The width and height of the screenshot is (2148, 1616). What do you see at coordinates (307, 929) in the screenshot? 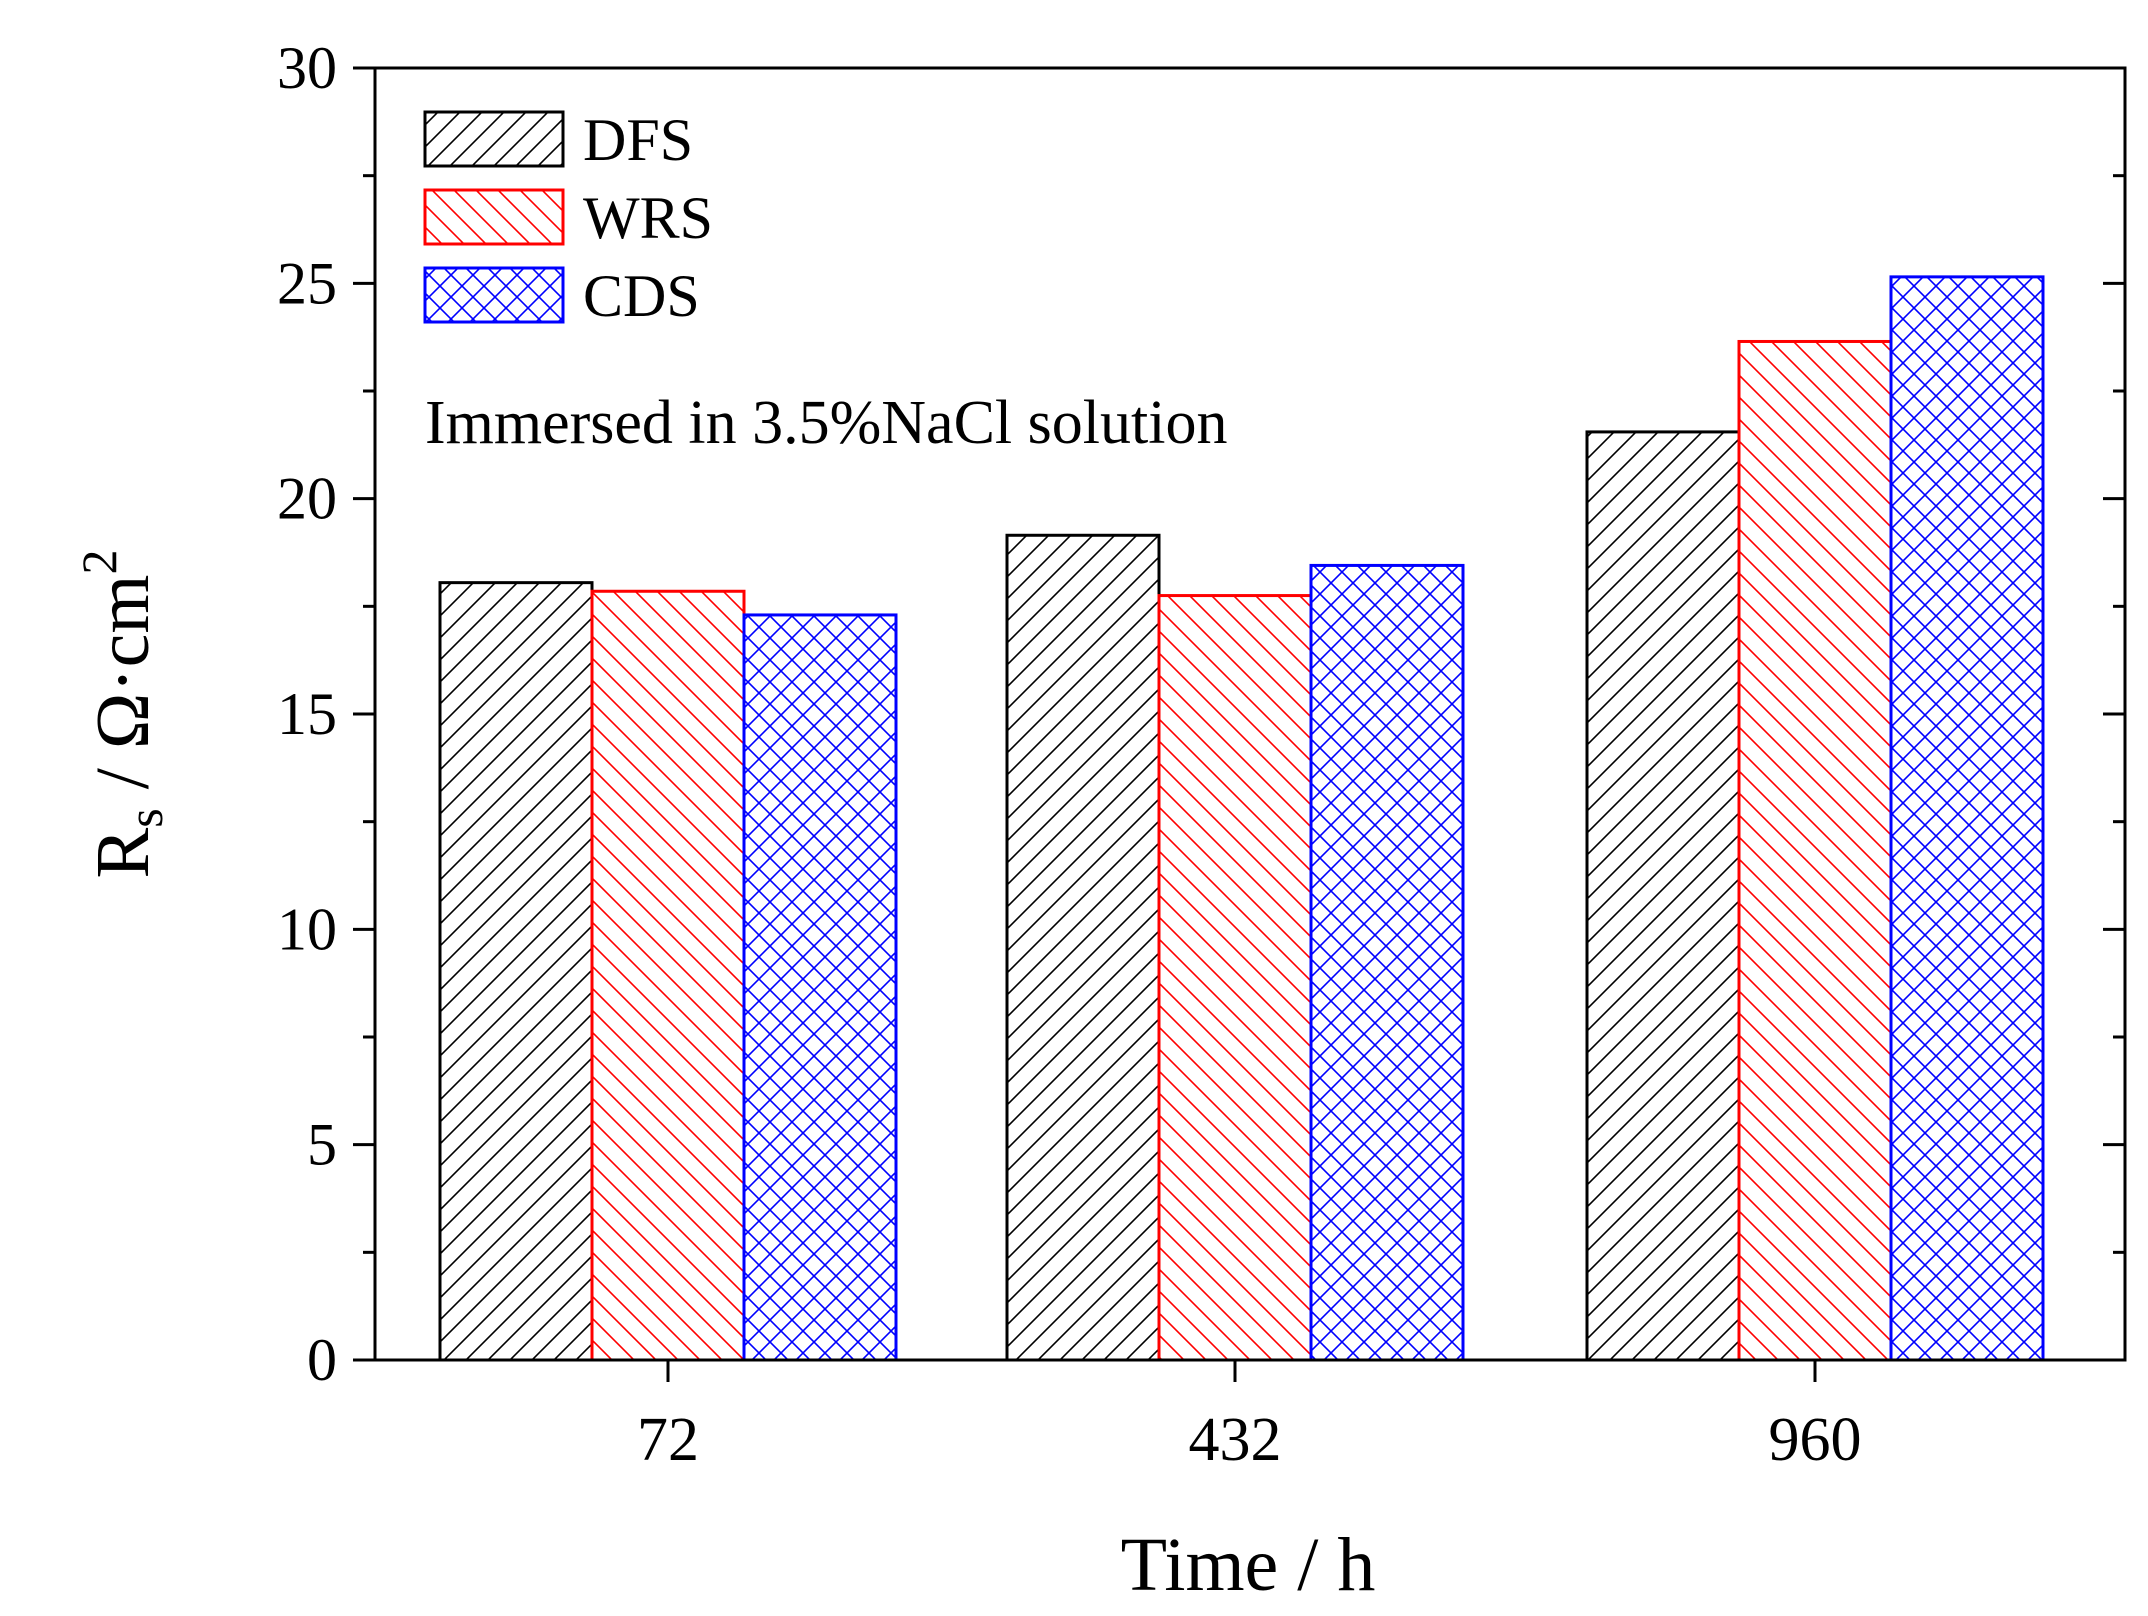
I see `y-tick-label: 10` at bounding box center [307, 929].